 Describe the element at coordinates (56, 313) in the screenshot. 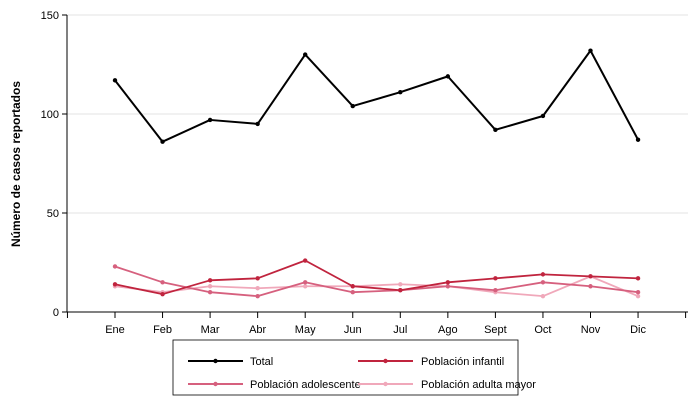

I see `y-tick-label: 0` at that location.